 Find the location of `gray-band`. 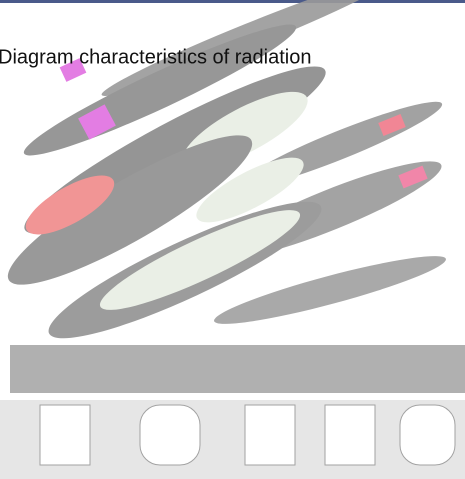

gray-band is located at coordinates (237, 369).